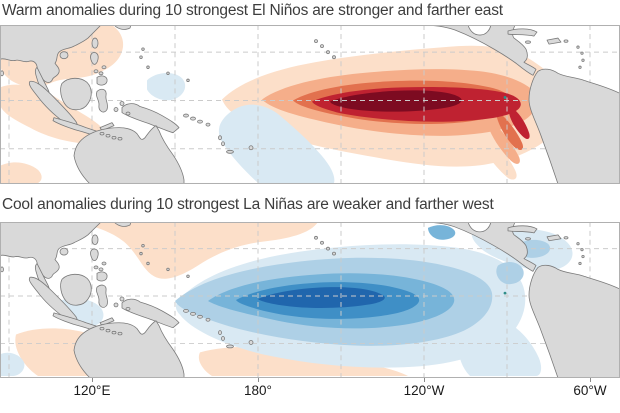  Describe the element at coordinates (12, 364) in the screenshot. I see `lanina-anomaly-cool1` at that location.